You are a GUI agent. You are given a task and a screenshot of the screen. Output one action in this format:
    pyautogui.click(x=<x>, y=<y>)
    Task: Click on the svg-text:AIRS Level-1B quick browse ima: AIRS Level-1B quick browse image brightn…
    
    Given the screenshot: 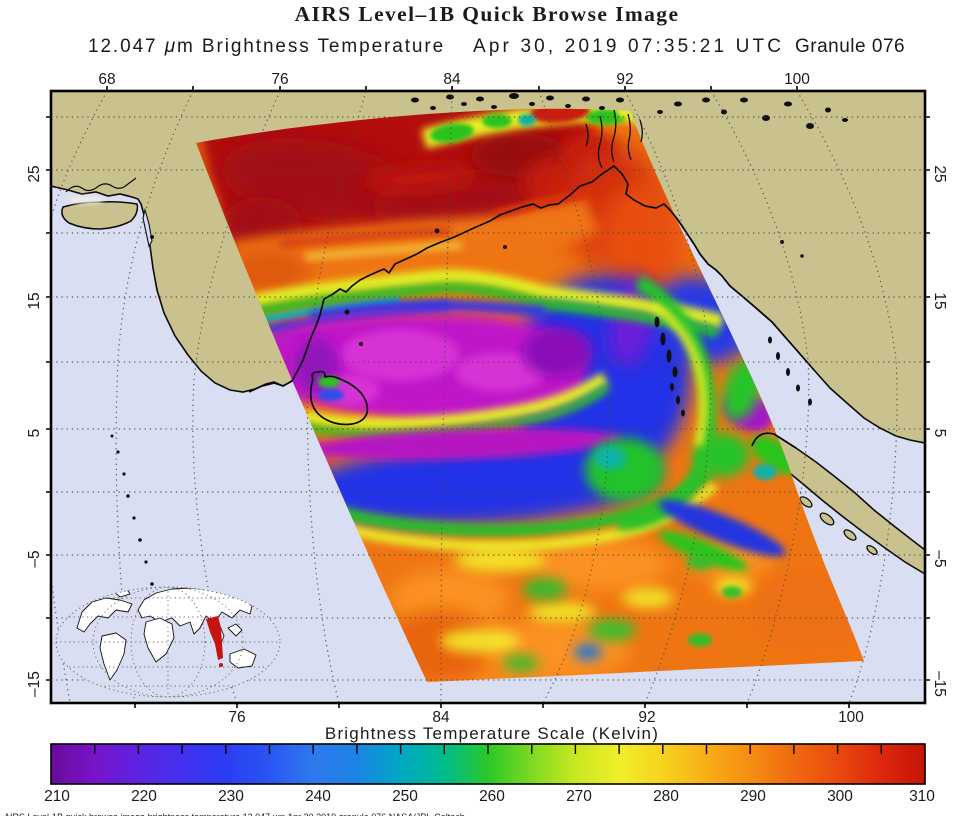 What is the action you would take?
    pyautogui.click(x=234, y=814)
    